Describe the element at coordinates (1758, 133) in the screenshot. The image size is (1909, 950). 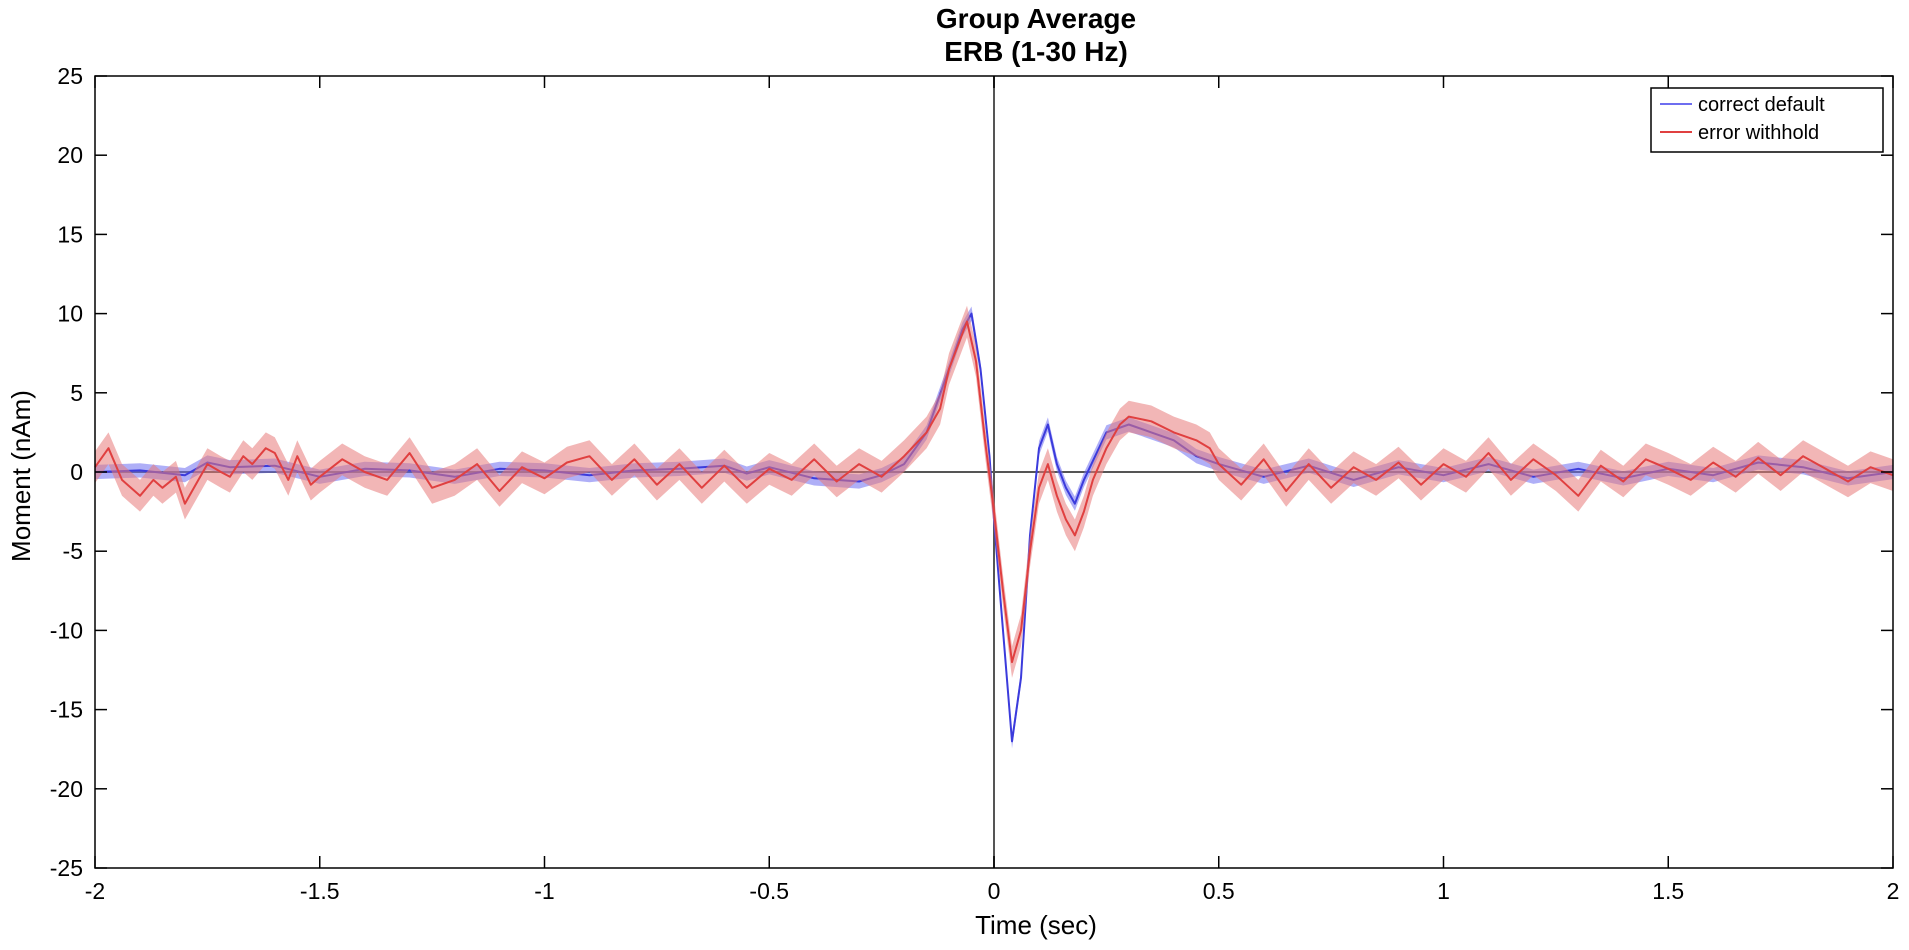
I see `legend-label-error-withhold: error withhold` at that location.